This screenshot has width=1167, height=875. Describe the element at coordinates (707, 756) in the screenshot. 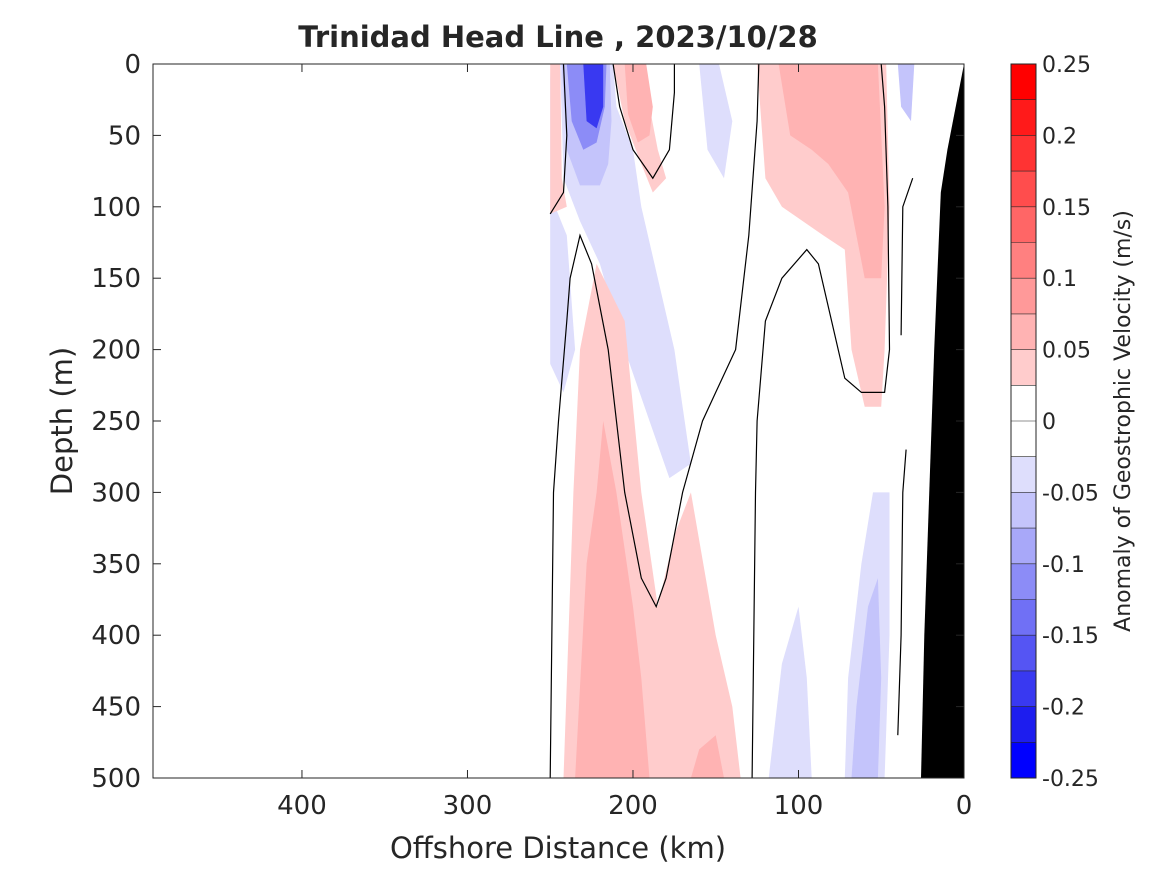

I see `region-positive-deep-lobe-right` at that location.